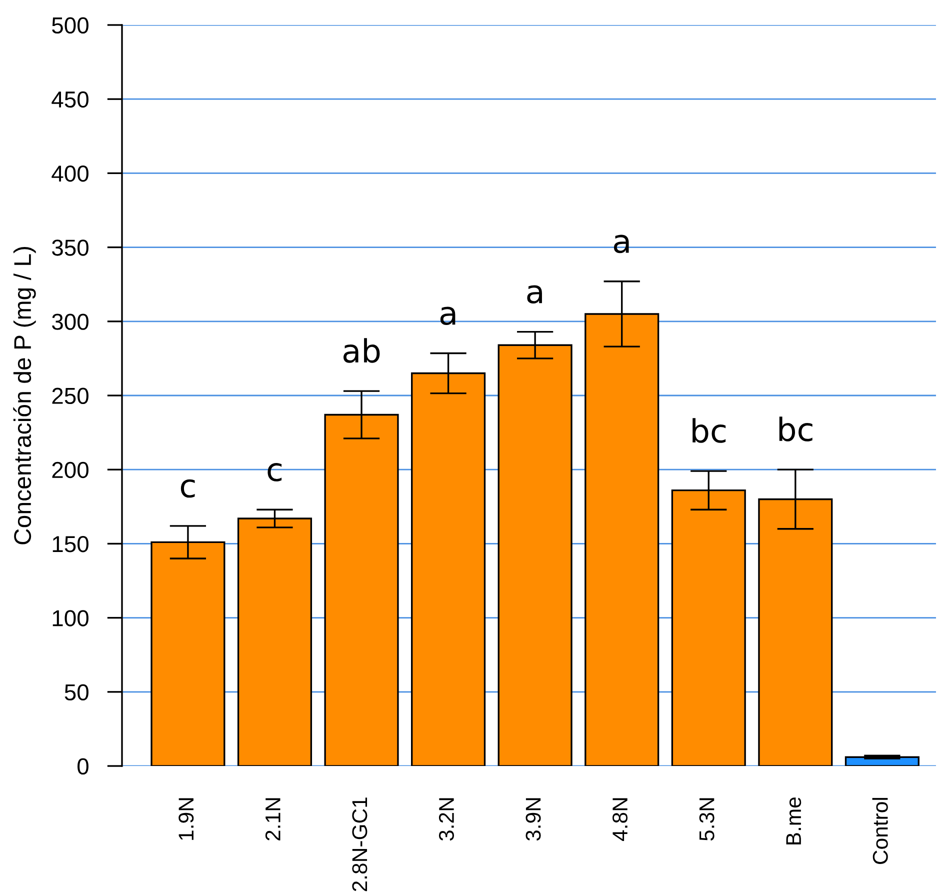  Describe the element at coordinates (187, 488) in the screenshot. I see `annotation: c` at that location.